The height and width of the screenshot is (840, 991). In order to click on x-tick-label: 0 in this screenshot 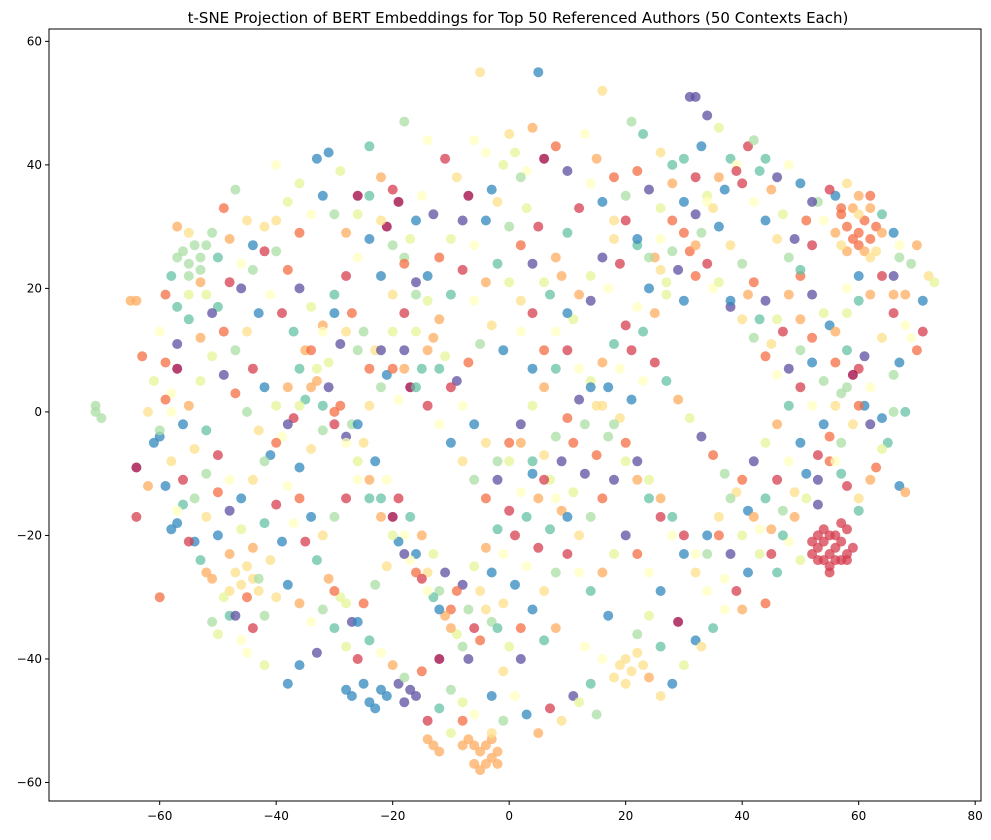, I will do `click(509, 816)`.